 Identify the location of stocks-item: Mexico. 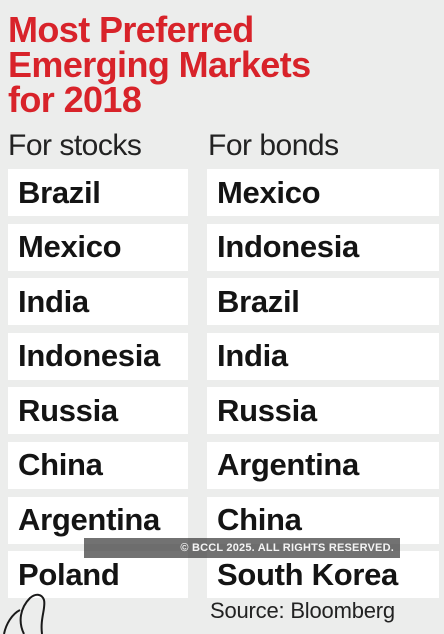
(98, 247).